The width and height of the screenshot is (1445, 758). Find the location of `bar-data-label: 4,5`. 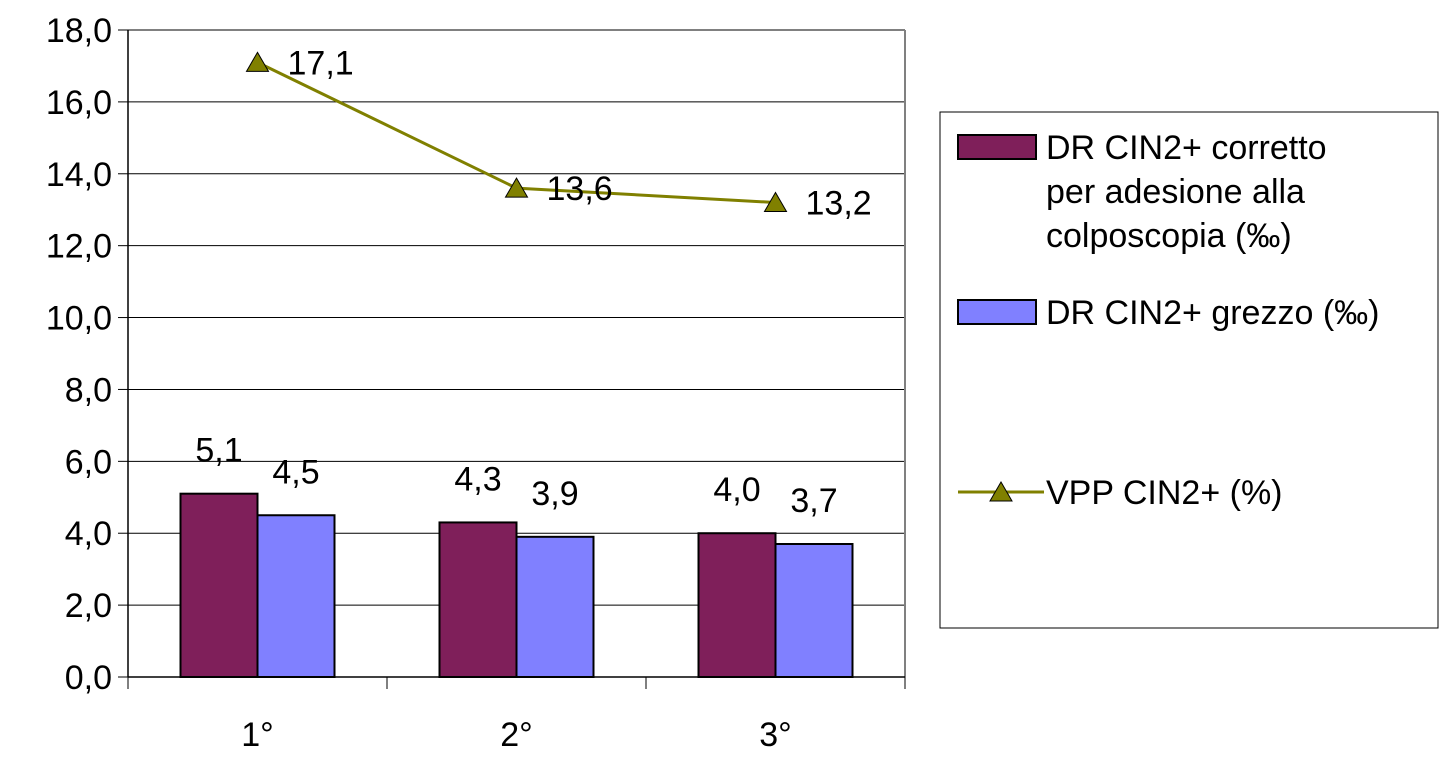

bar-data-label: 4,5 is located at coordinates (295, 472).